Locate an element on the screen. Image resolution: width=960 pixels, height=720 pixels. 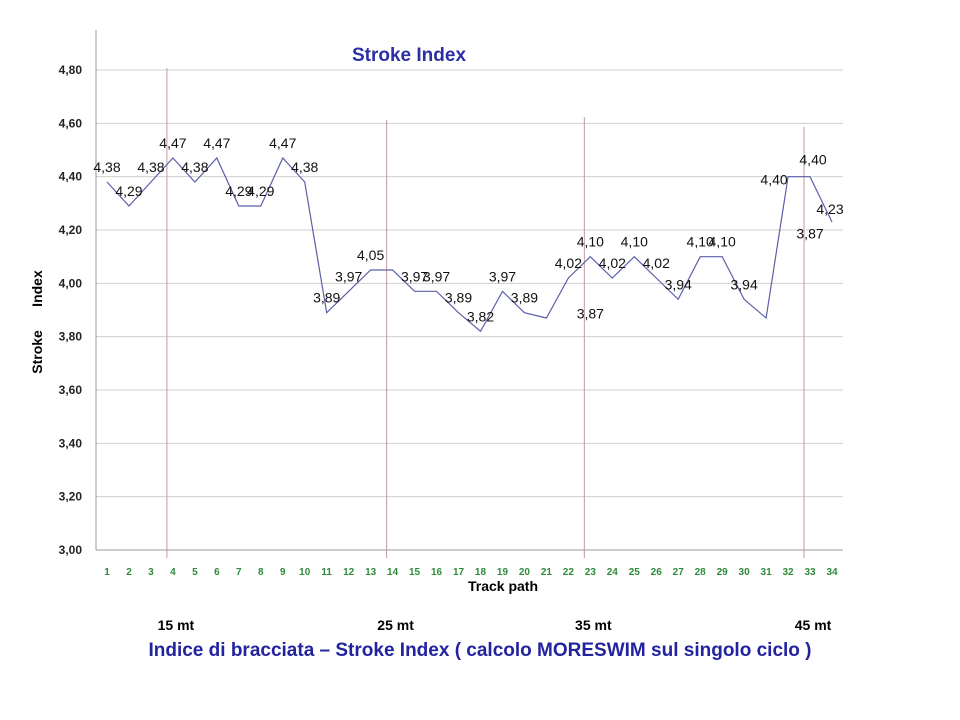
x-tick-label: 27 is located at coordinates (679, 572).